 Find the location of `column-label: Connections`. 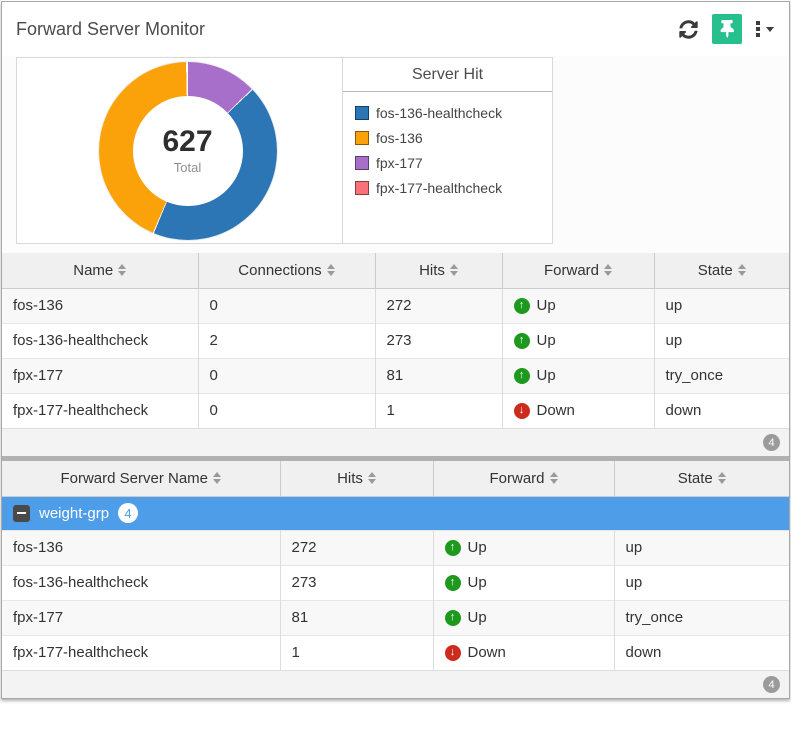

column-label: Connections is located at coordinates (280, 270).